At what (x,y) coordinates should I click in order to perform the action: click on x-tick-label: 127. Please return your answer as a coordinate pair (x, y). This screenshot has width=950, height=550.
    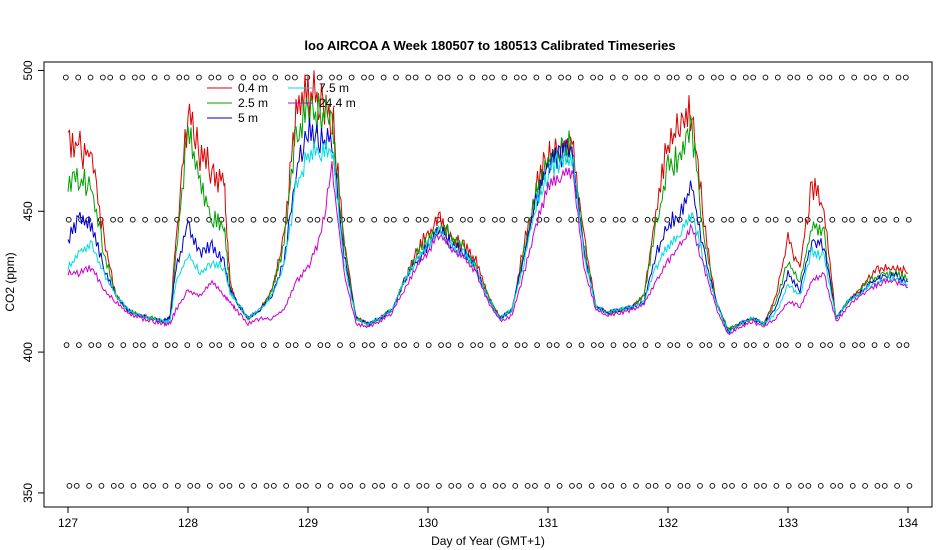
    Looking at the image, I should click on (68, 523).